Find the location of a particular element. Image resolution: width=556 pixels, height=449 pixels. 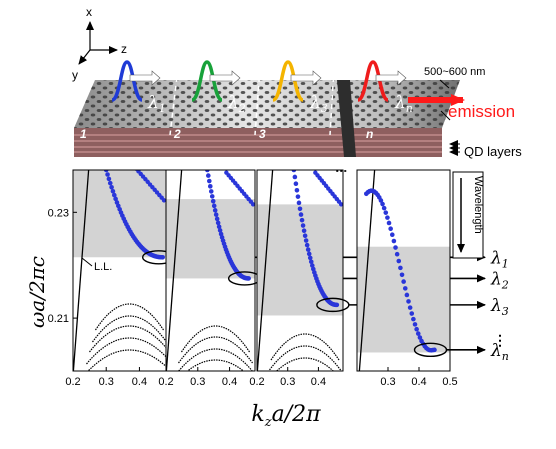

x-tick-label: 0.5 is located at coordinates (449, 382).